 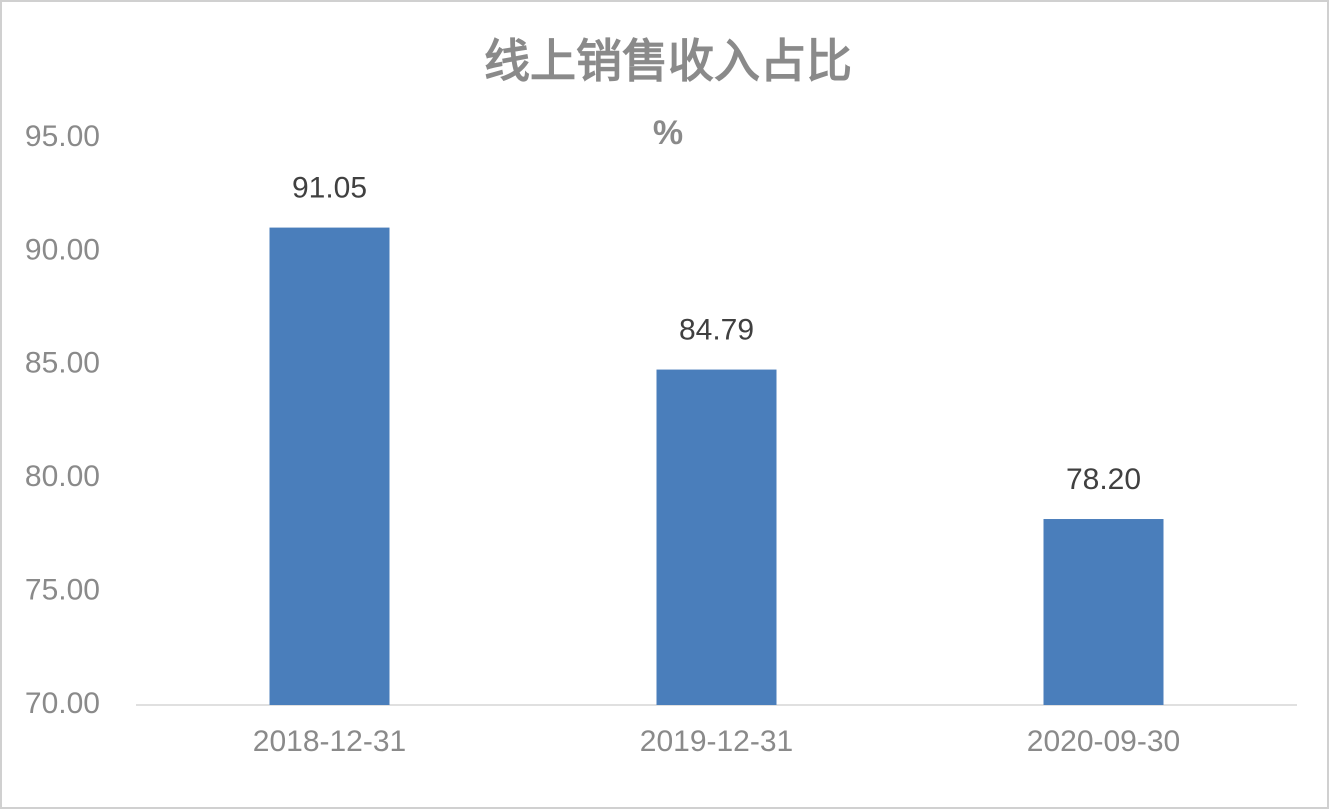 I want to click on x-tick-label: 2019-12-31, so click(x=716, y=741).